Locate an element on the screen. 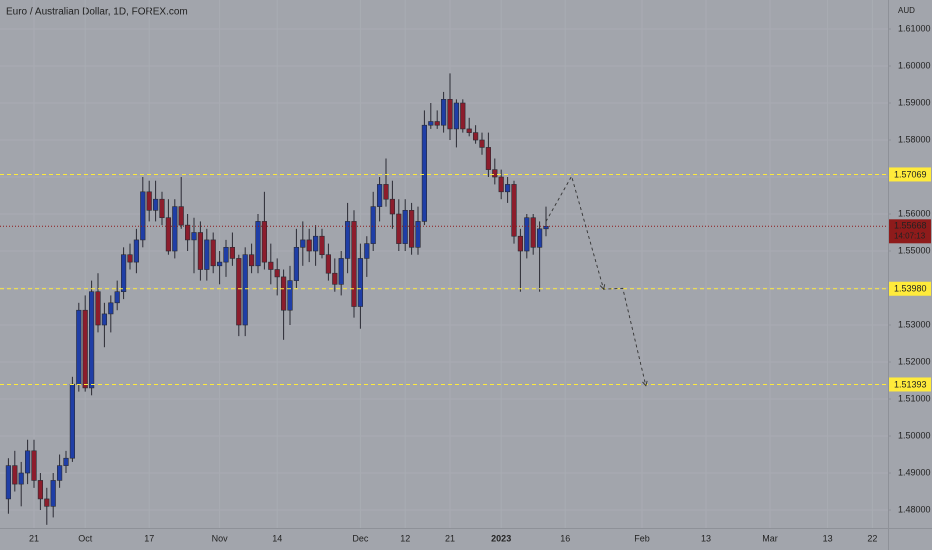 This screenshot has height=550, width=932. level-label: 1.53980 is located at coordinates (910, 289).